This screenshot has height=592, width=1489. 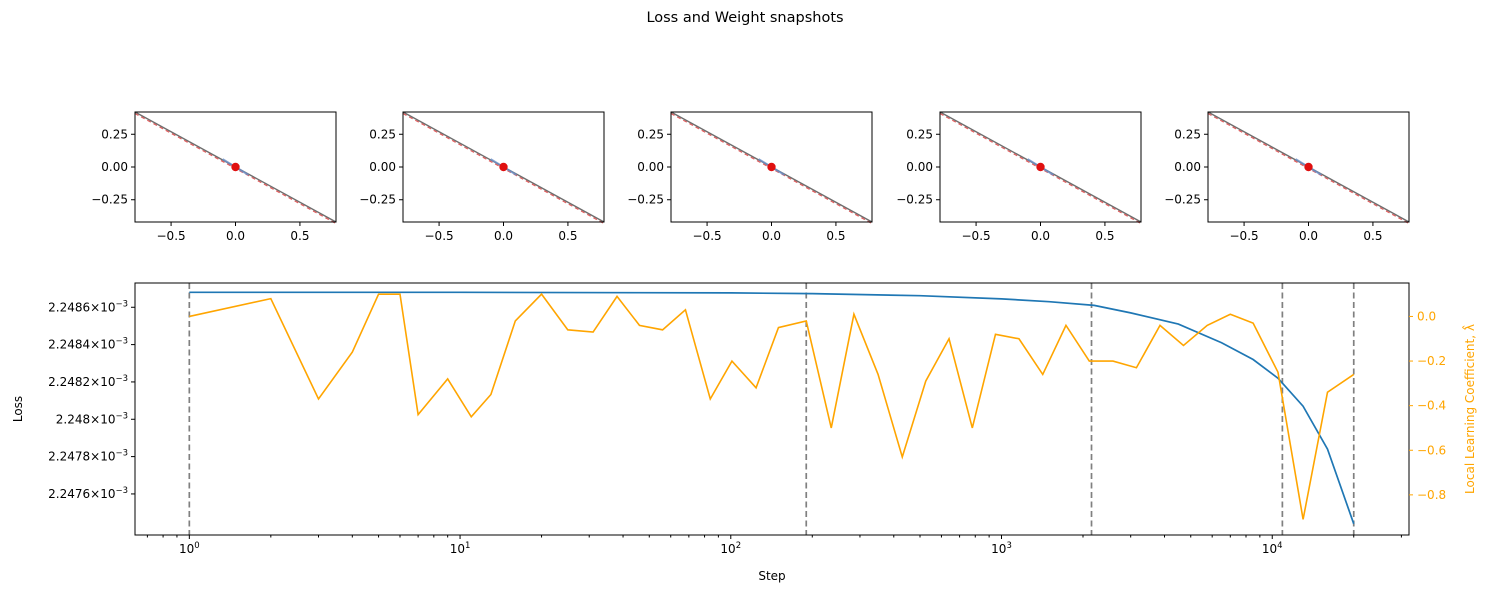 I want to click on x-tick-label: 10², so click(x=730, y=548).